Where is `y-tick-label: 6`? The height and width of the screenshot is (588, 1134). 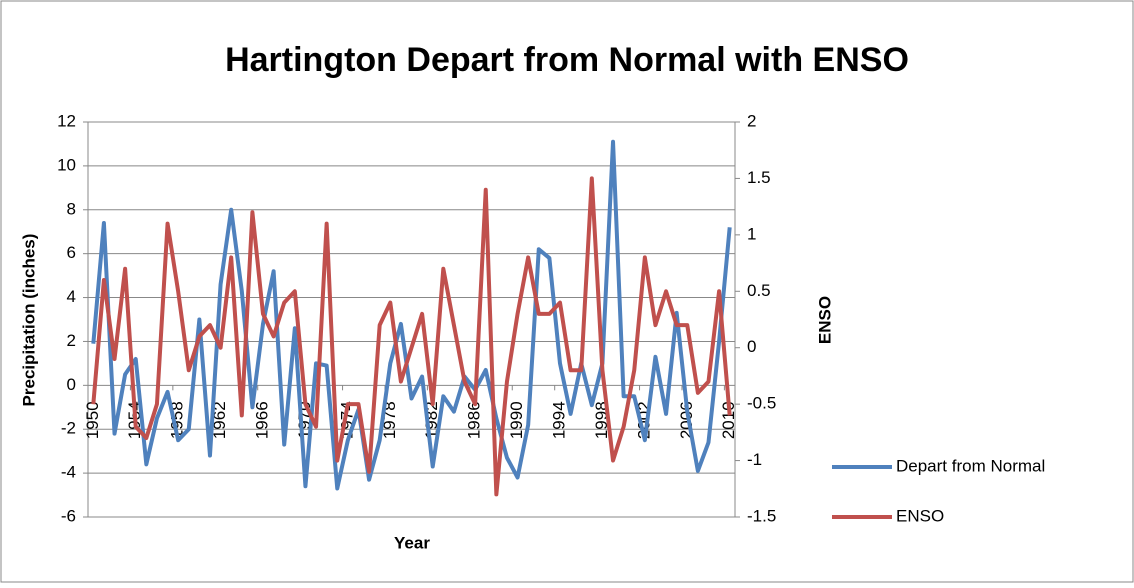
y-tick-label: 6 is located at coordinates (71, 252).